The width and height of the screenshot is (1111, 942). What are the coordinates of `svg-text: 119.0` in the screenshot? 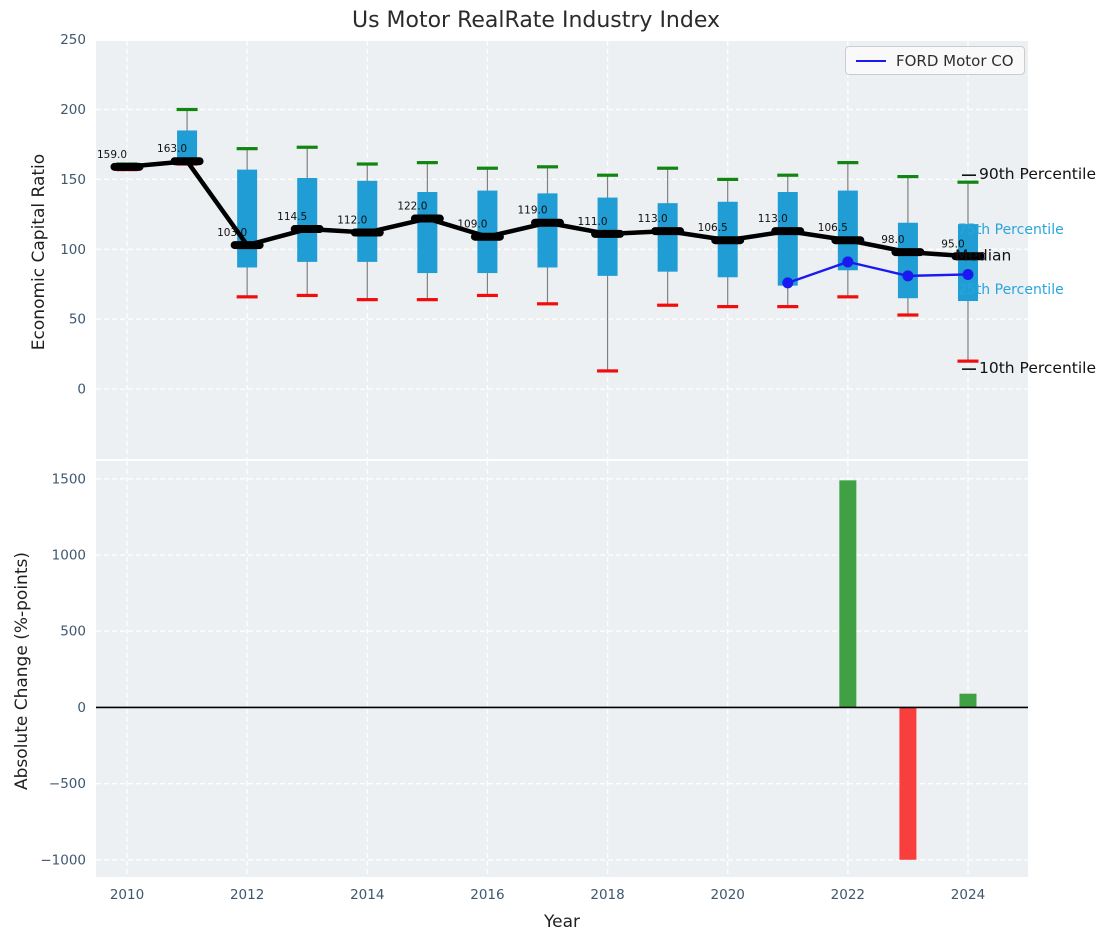 It's located at (532, 211).